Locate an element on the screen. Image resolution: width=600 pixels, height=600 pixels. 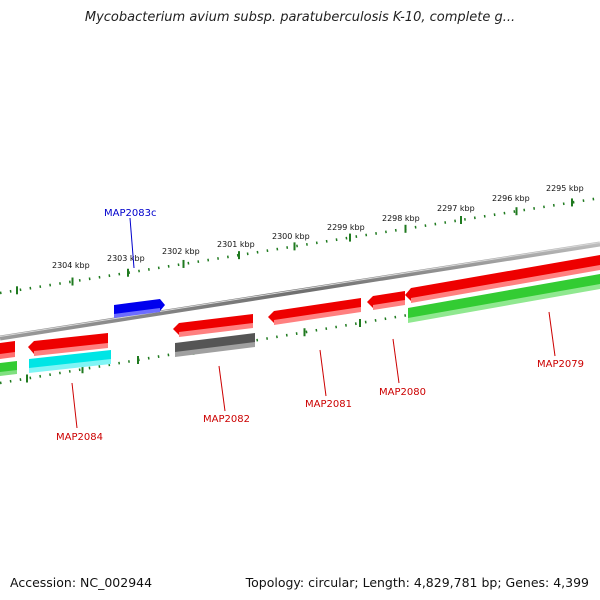
scale-label: 2299 kbp is located at coordinates (346, 227).